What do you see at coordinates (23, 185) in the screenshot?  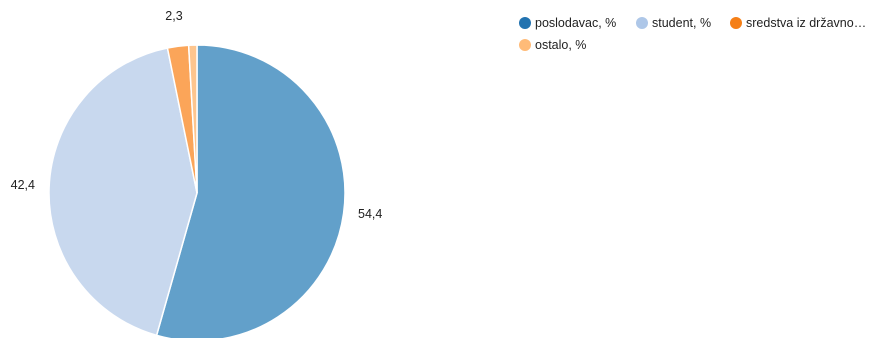 I see `slice-label-2: 42,4` at bounding box center [23, 185].